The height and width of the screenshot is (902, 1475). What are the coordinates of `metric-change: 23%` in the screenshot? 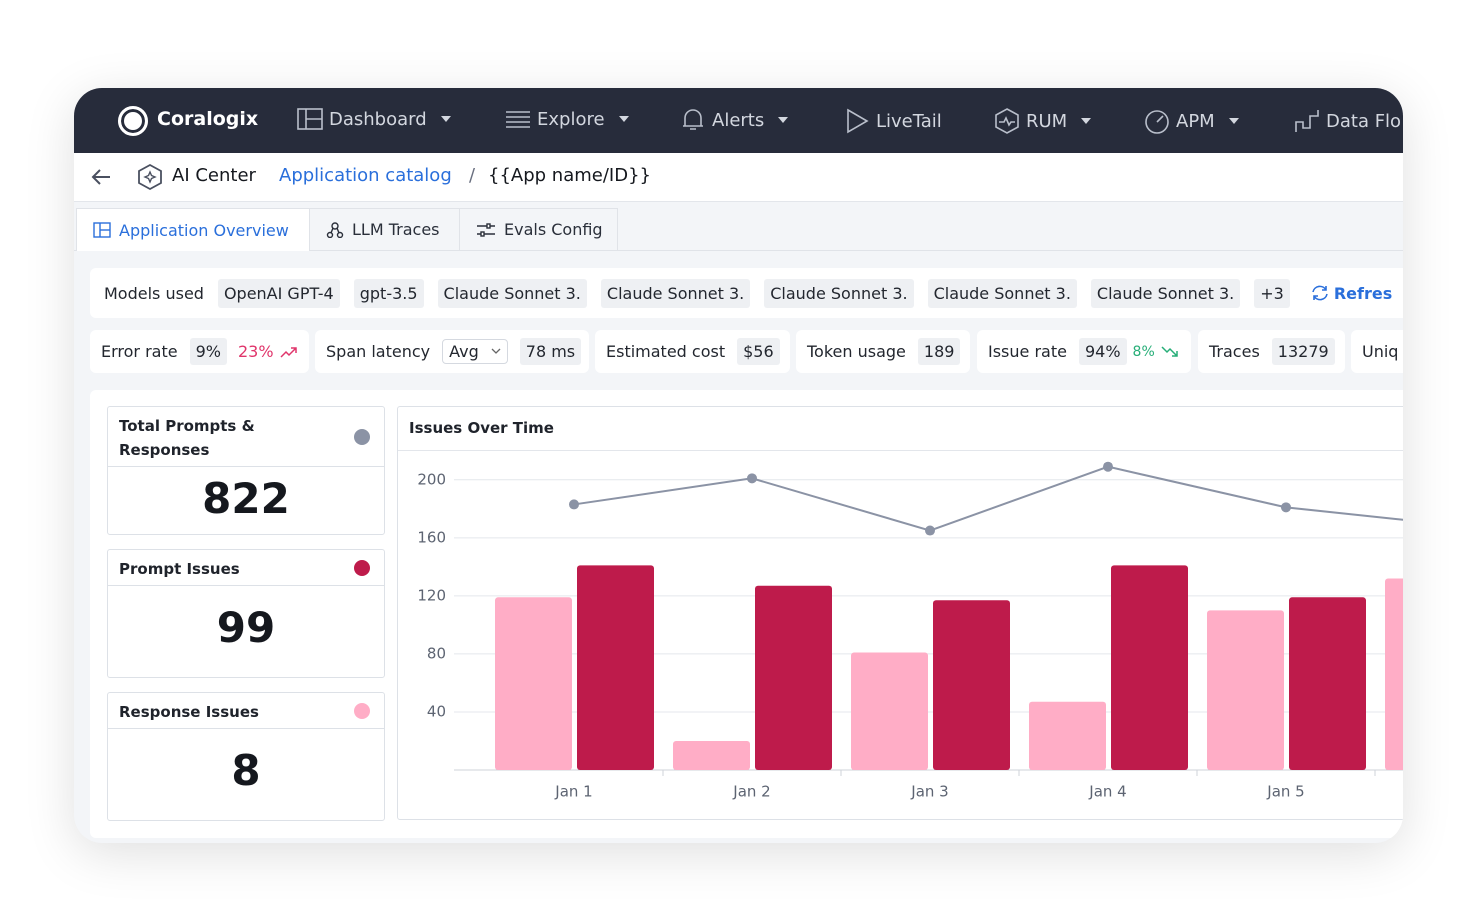 It's located at (255, 351).